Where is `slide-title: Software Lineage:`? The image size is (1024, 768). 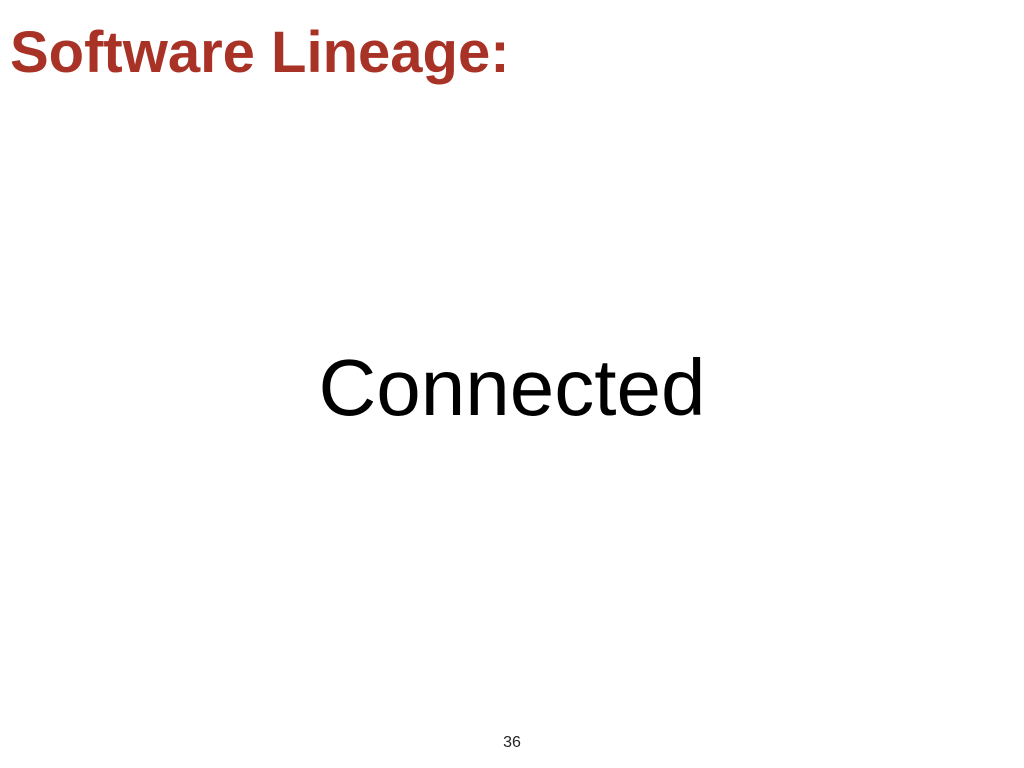
slide-title: Software Lineage: is located at coordinates (260, 52).